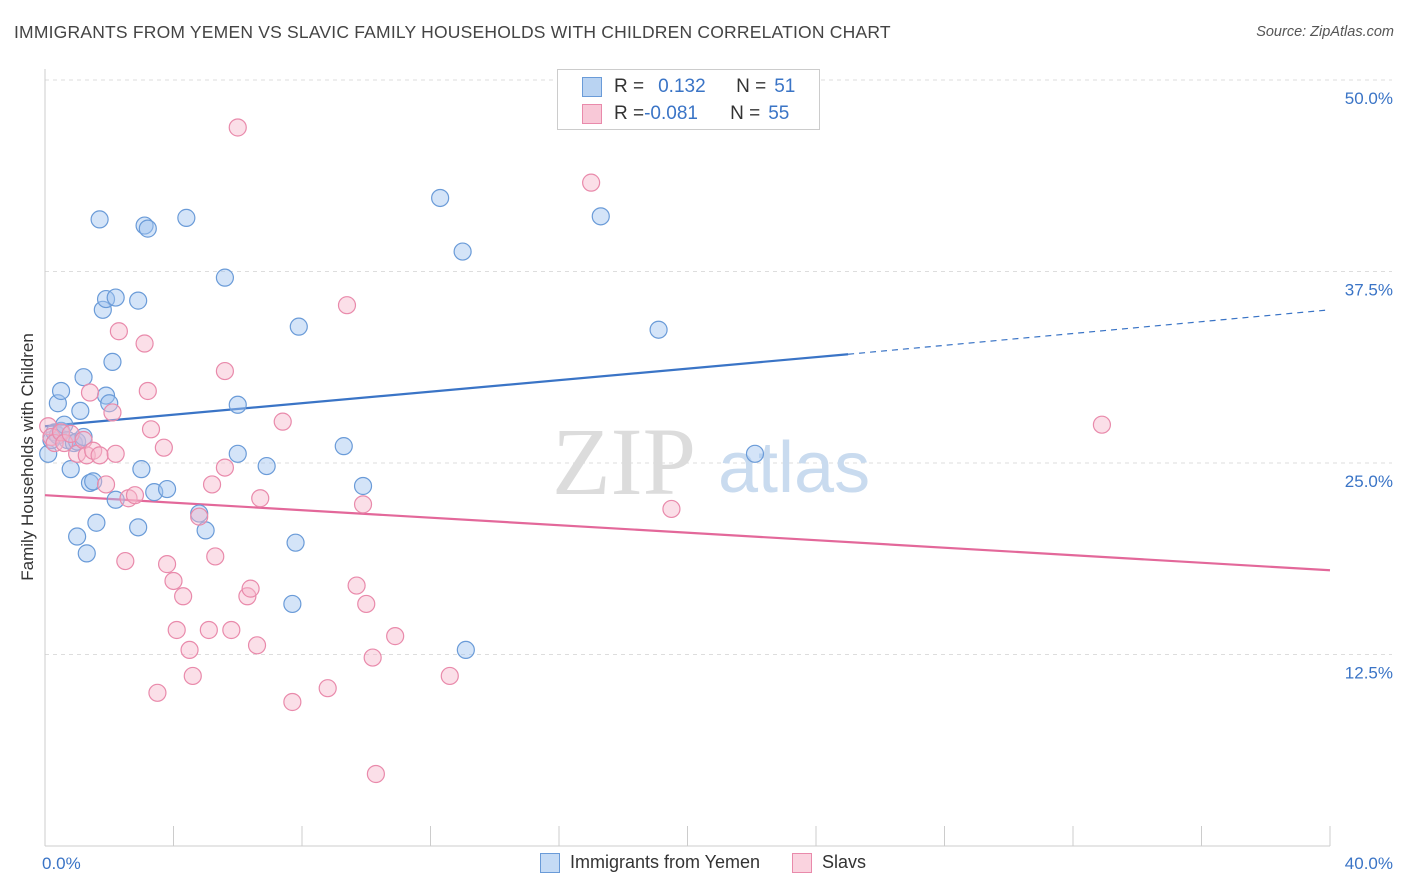 This screenshot has width=1406, height=892. What do you see at coordinates (802, 862) in the screenshot?
I see `legend-swatch-slavs` at bounding box center [802, 862].